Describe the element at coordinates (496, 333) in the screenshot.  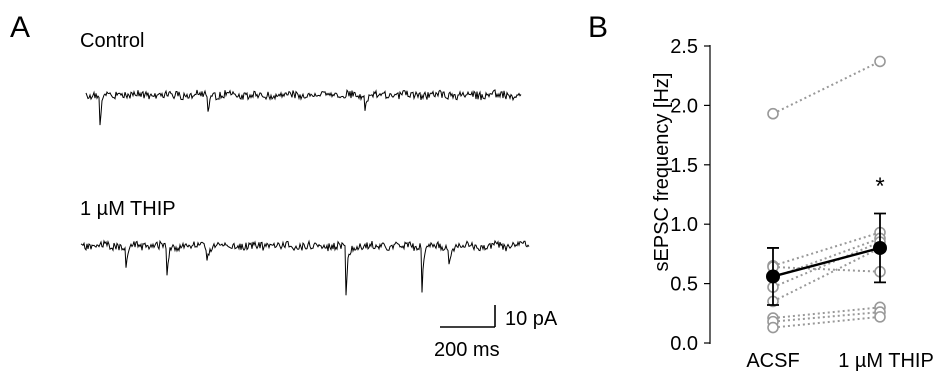
I see `scale-bar: 10 pA 200 ms` at that location.